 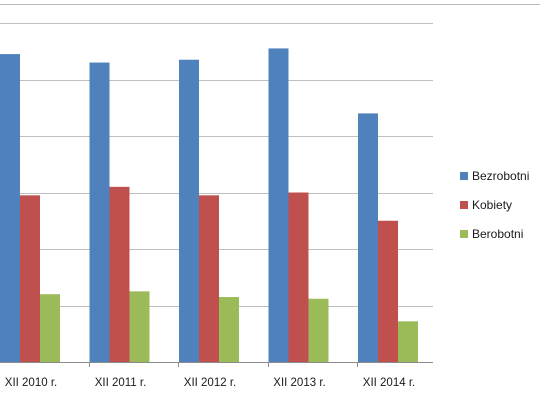 I want to click on x-tick-label: XII 2012 r., so click(x=210, y=383).